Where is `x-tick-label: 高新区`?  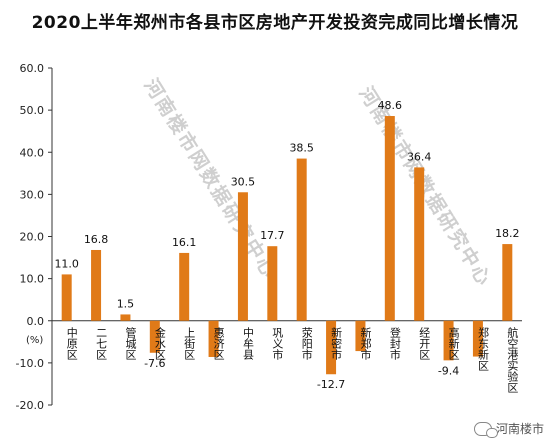
x-tick-label: 高新区 is located at coordinates (453, 342).